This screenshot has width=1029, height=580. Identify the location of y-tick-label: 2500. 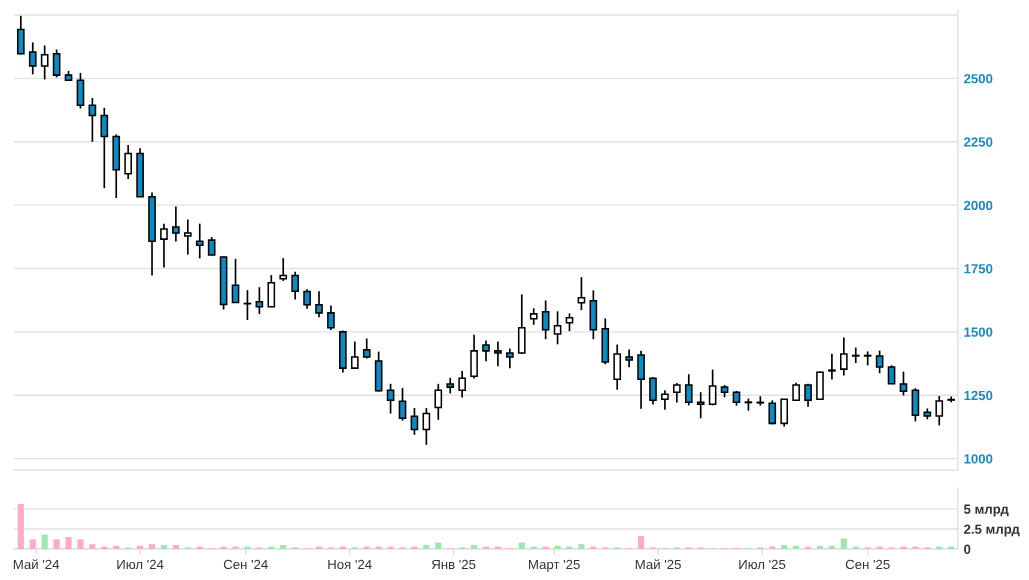
(978, 79).